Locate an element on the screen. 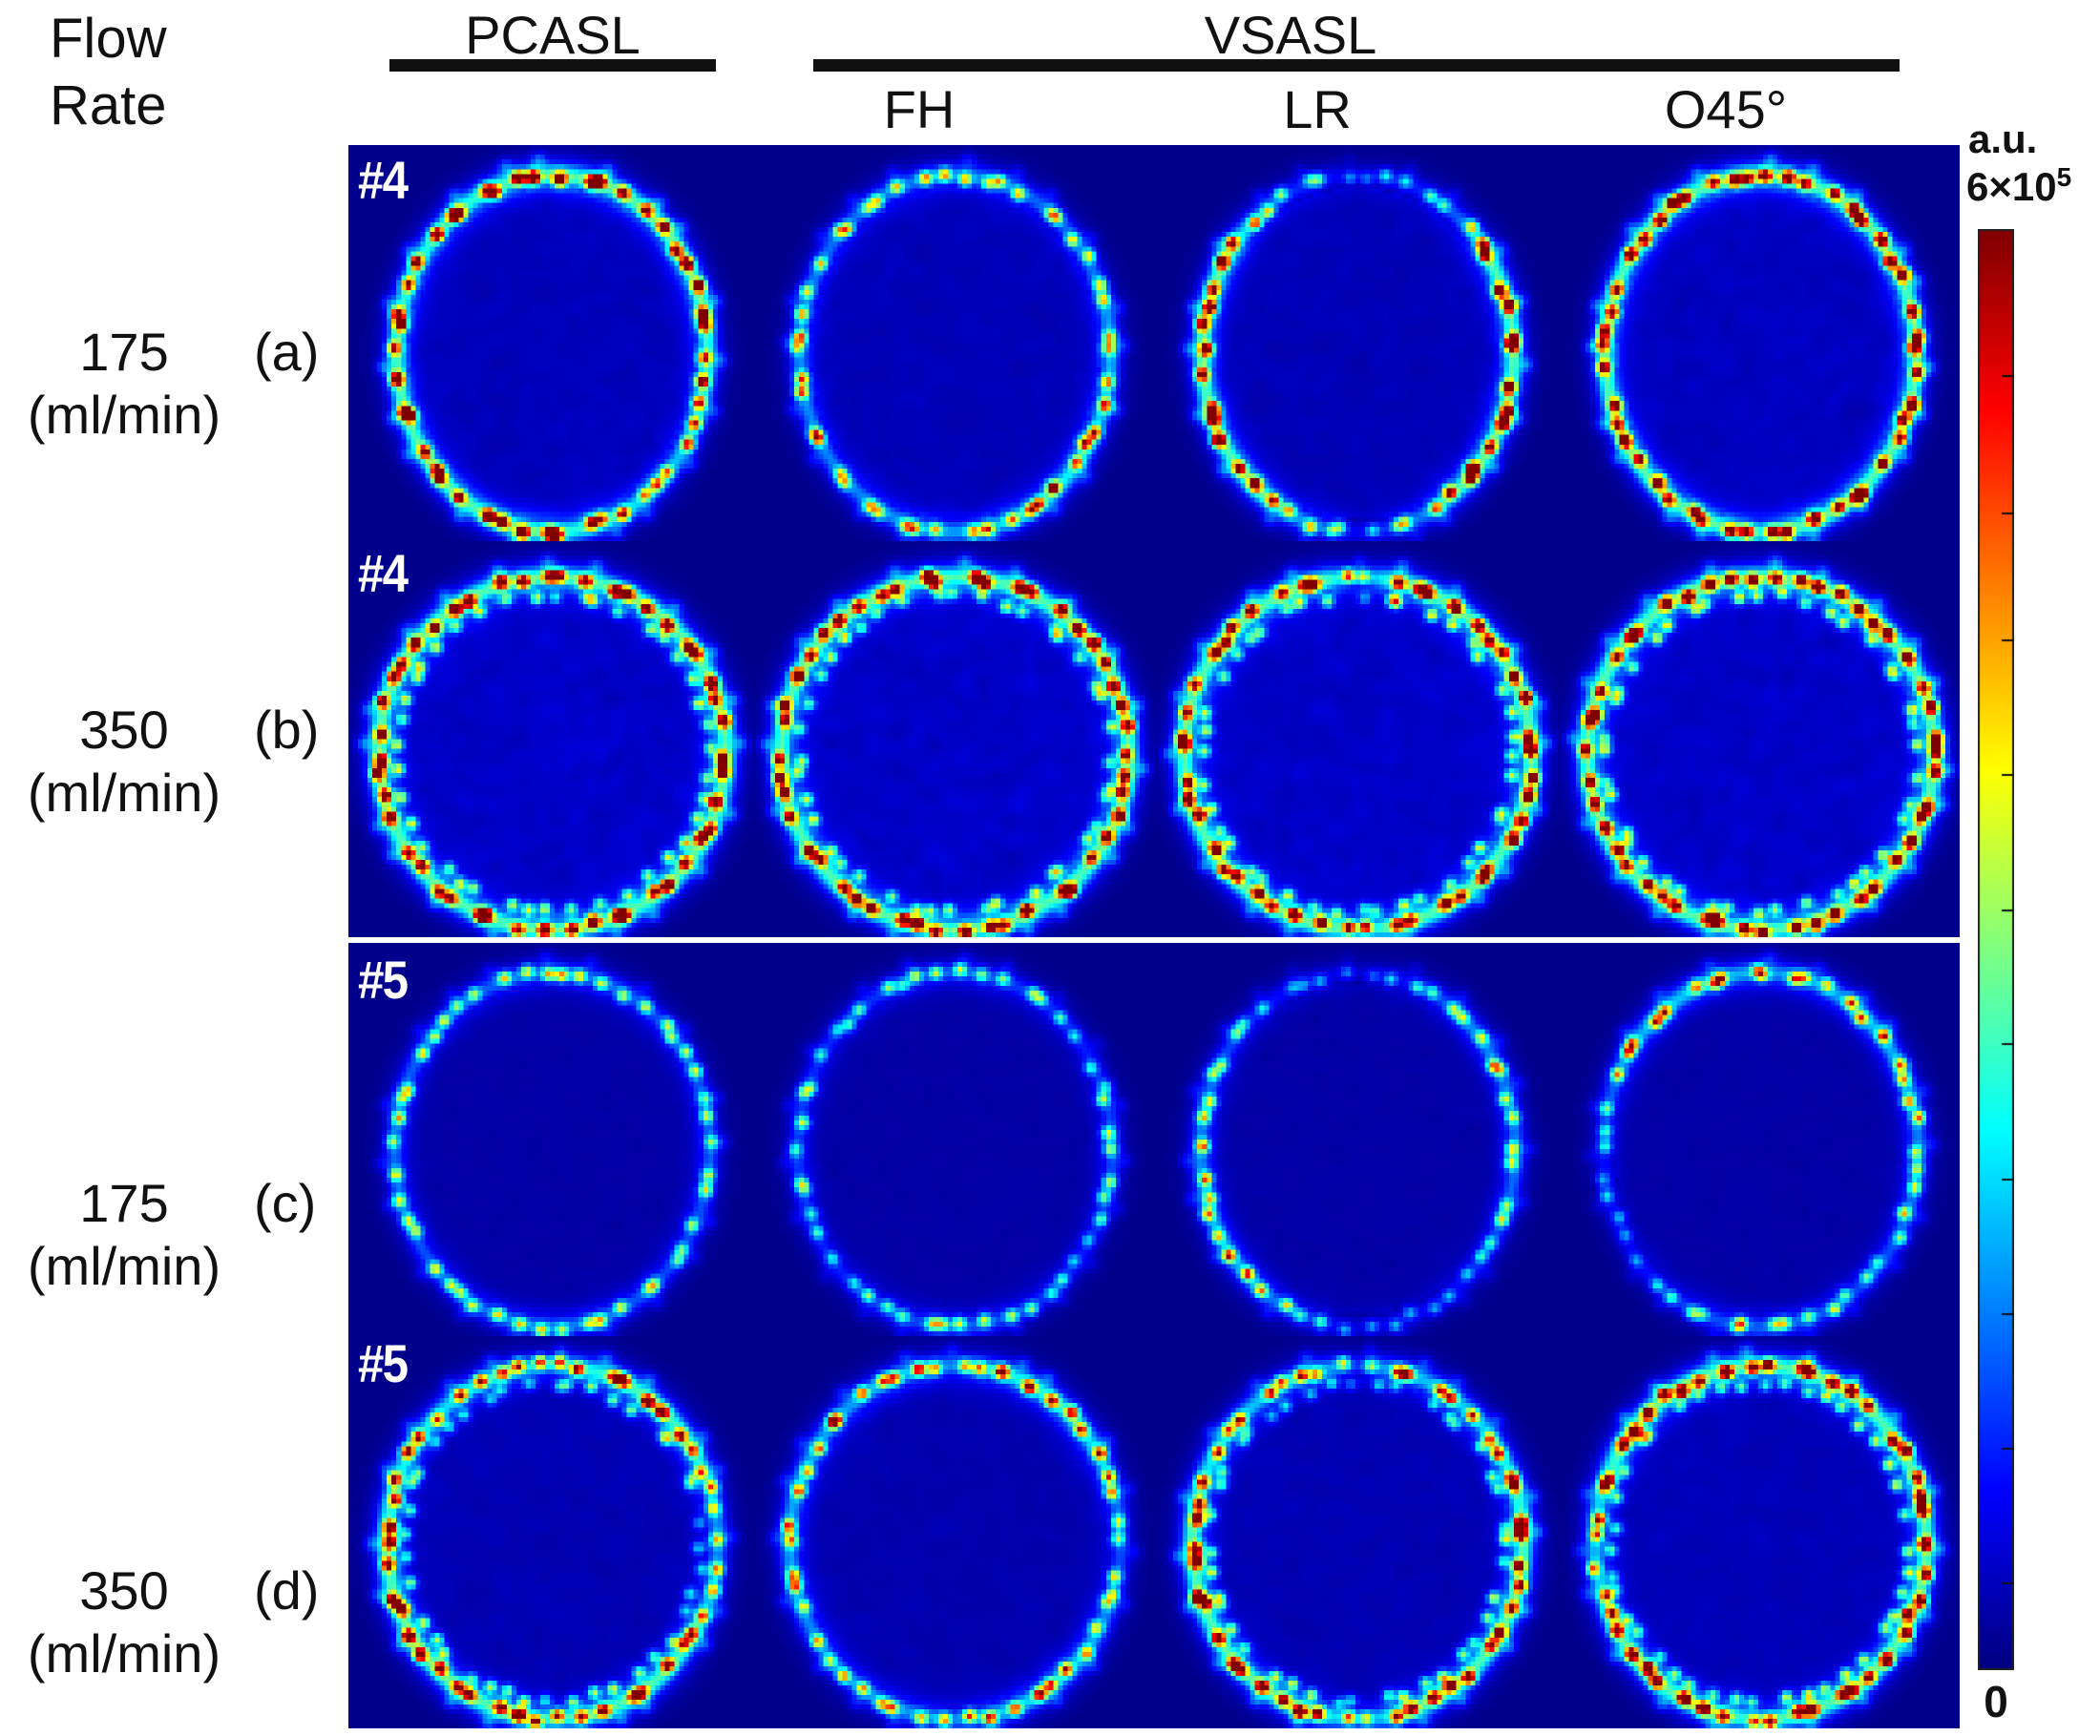  phantom-id-row-a: #4 is located at coordinates (383, 180).